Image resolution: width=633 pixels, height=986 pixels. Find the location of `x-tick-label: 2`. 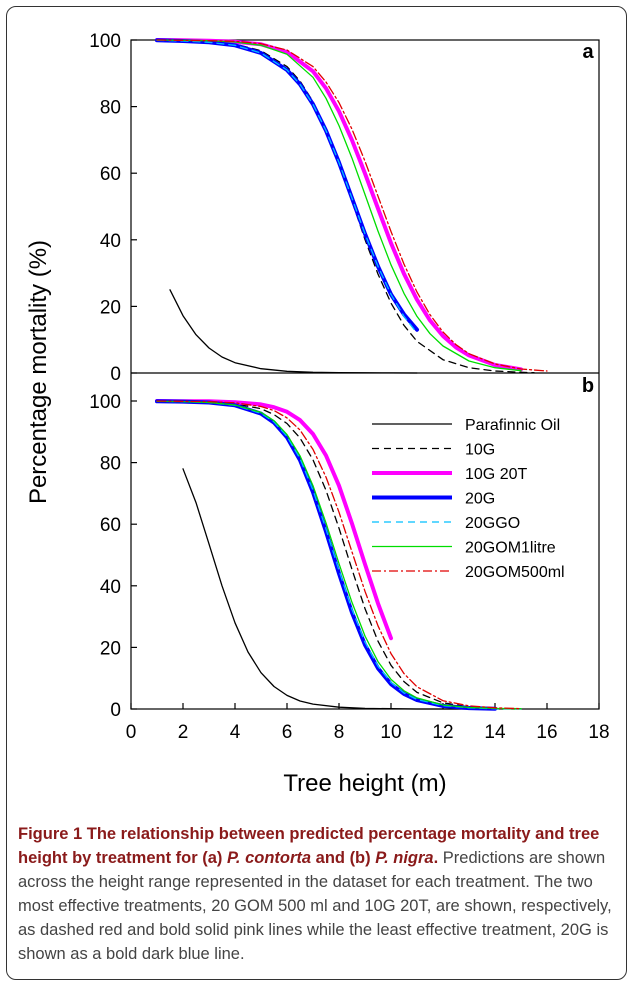

x-tick-label: 2 is located at coordinates (183, 732).